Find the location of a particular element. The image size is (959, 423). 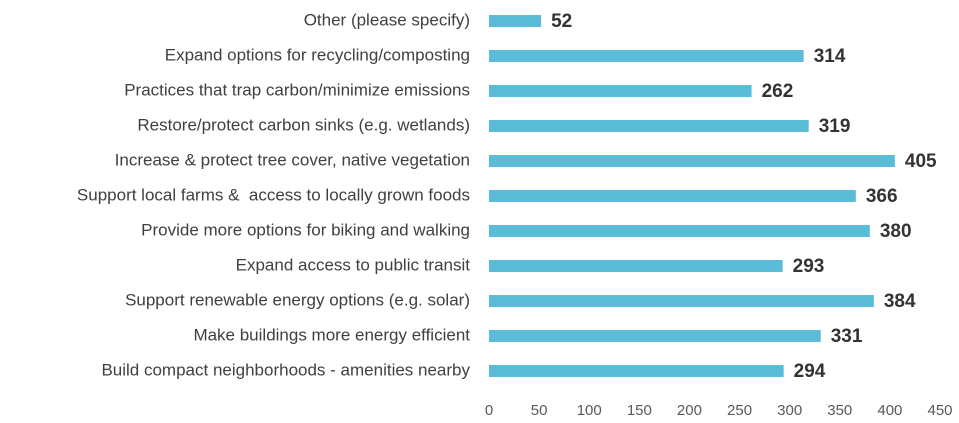

y-tick-label: Make buildings more energy efficient is located at coordinates (331, 334).